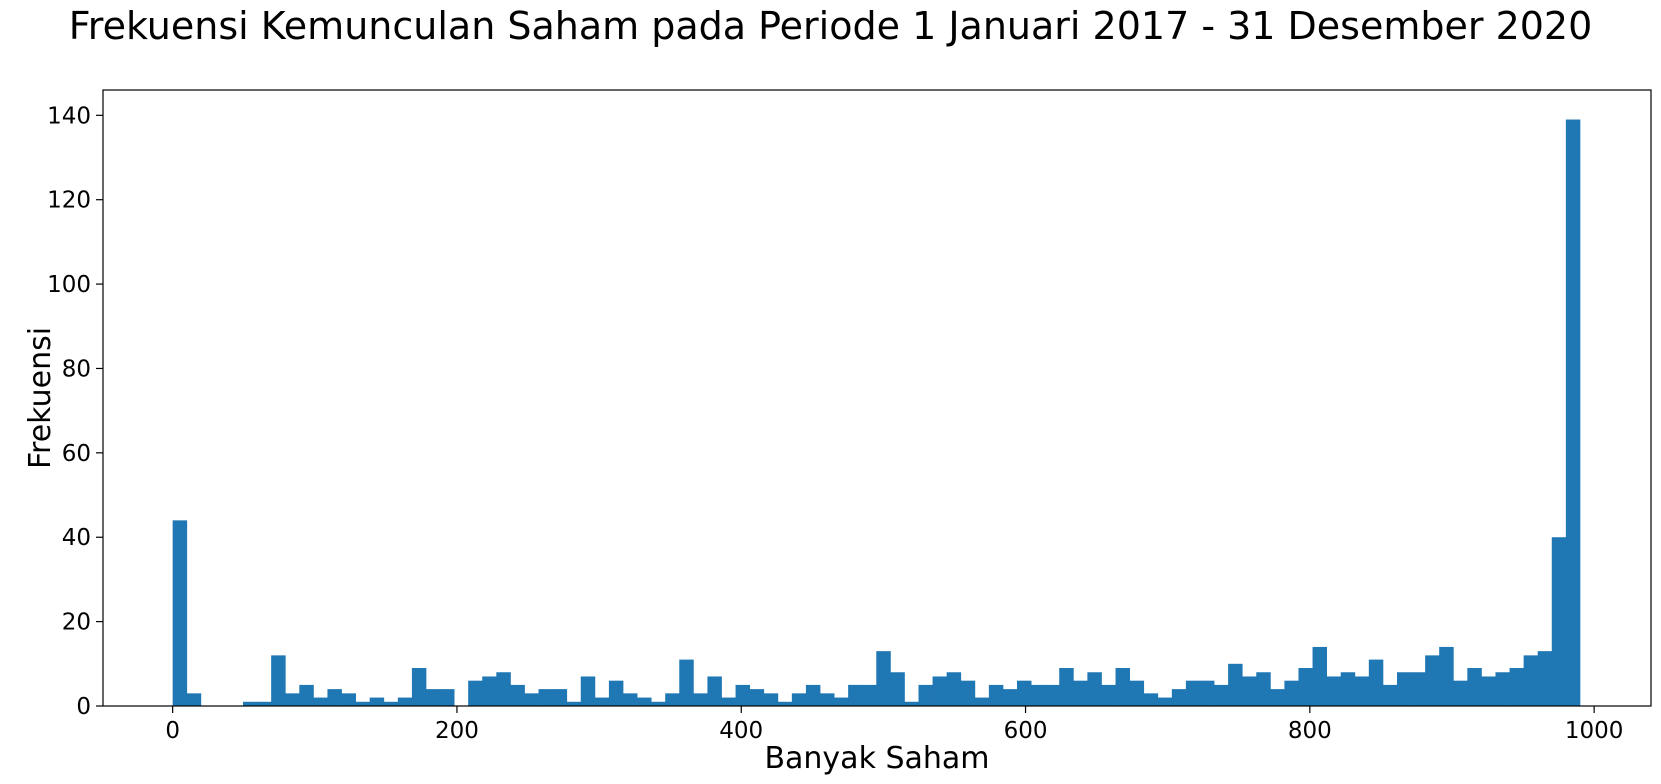 This screenshot has width=1661, height=784. What do you see at coordinates (40, 398) in the screenshot?
I see `y-axis-label: Frekuensi` at bounding box center [40, 398].